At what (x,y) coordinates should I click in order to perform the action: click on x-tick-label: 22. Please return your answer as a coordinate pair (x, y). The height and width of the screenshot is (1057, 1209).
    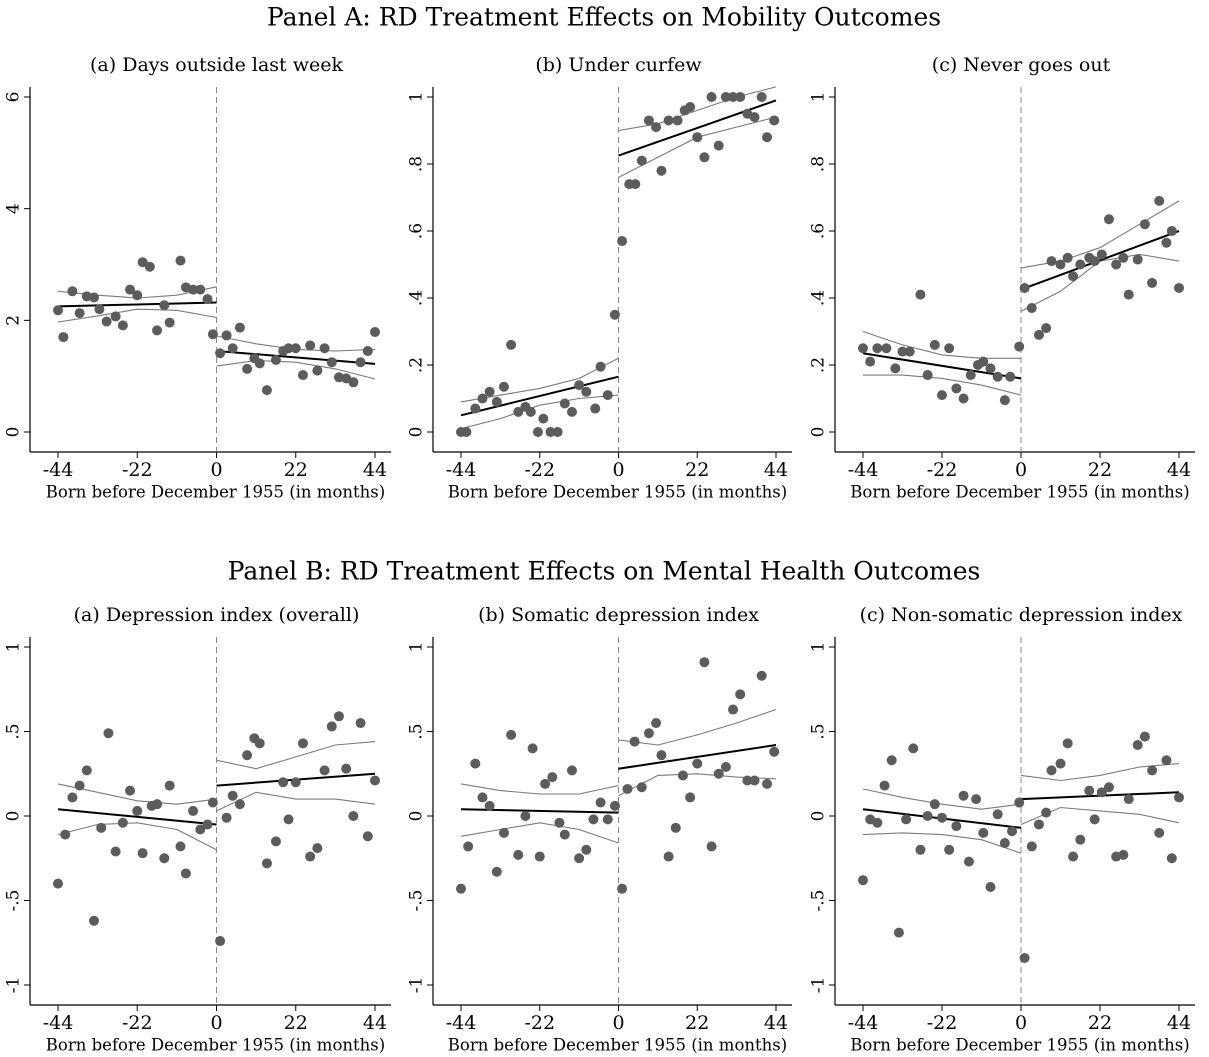
    Looking at the image, I should click on (296, 470).